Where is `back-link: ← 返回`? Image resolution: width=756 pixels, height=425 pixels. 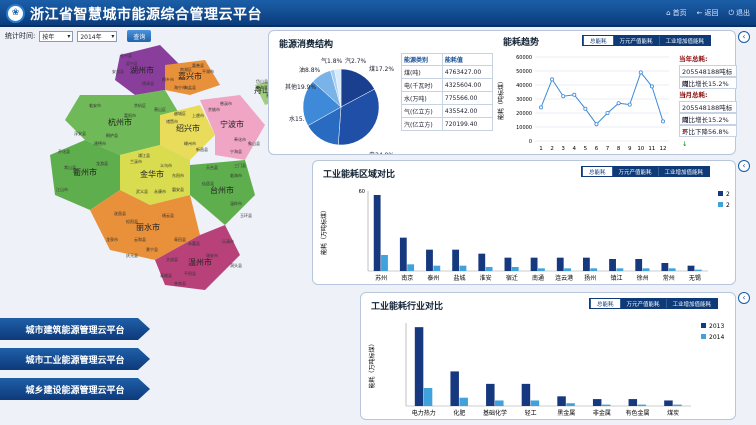
back-link: ← 返回 is located at coordinates (708, 13).